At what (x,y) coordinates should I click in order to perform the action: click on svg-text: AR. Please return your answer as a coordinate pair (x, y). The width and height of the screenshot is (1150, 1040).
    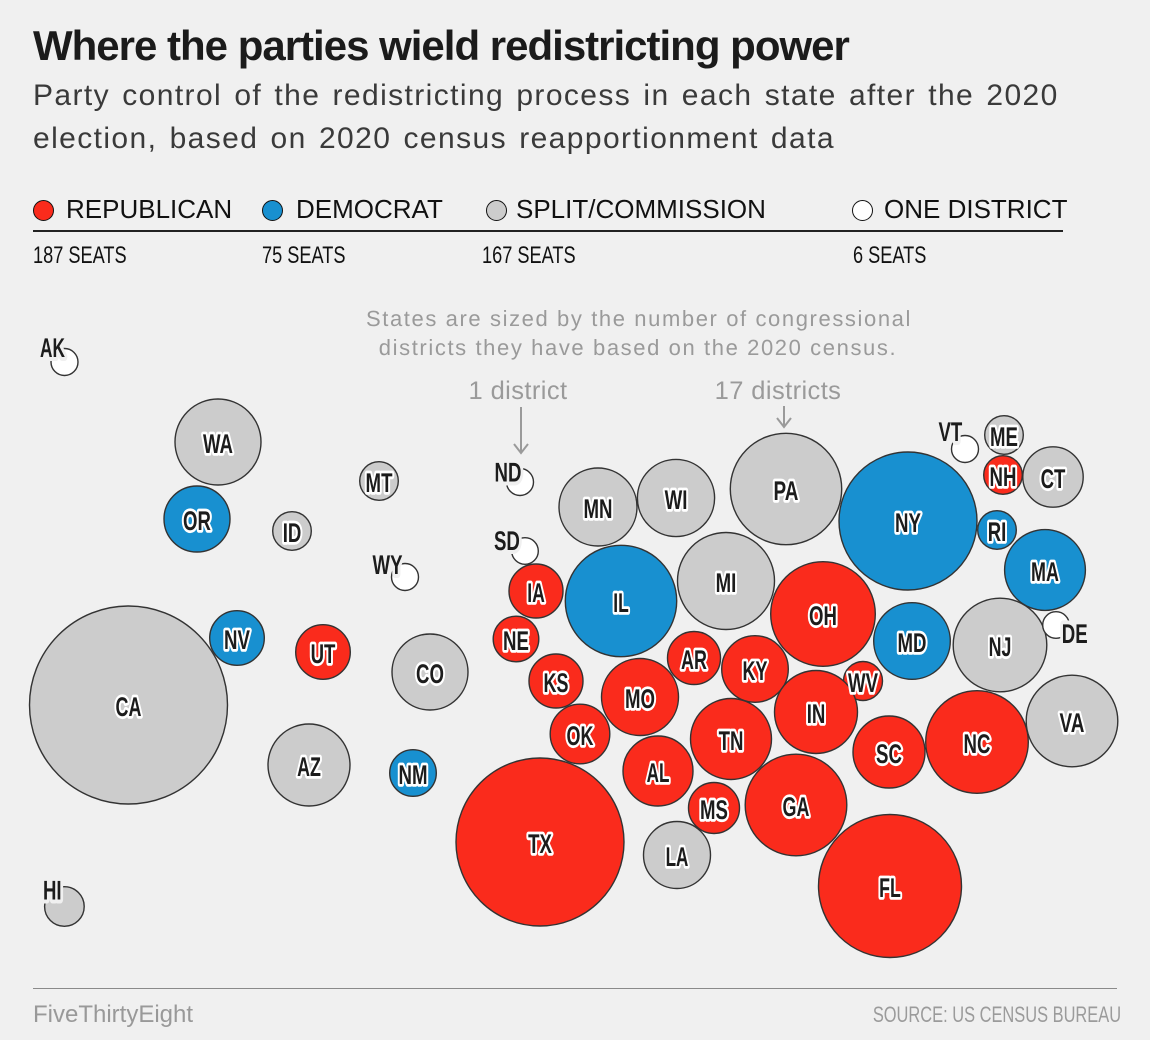
    Looking at the image, I should click on (694, 660).